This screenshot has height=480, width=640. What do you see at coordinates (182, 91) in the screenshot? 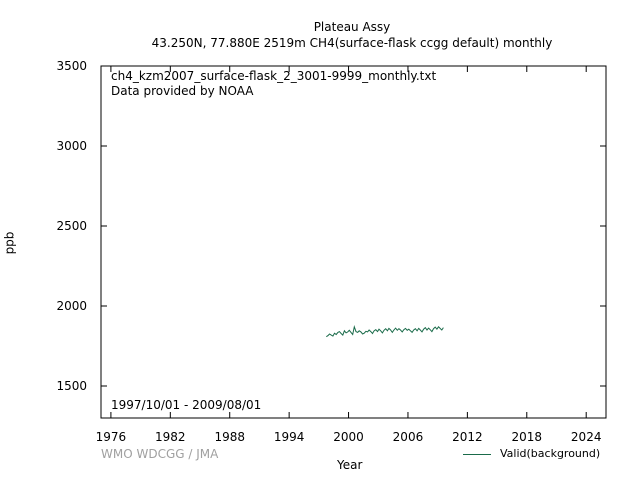
I see `provider-label: Data provided by NOAA` at bounding box center [182, 91].